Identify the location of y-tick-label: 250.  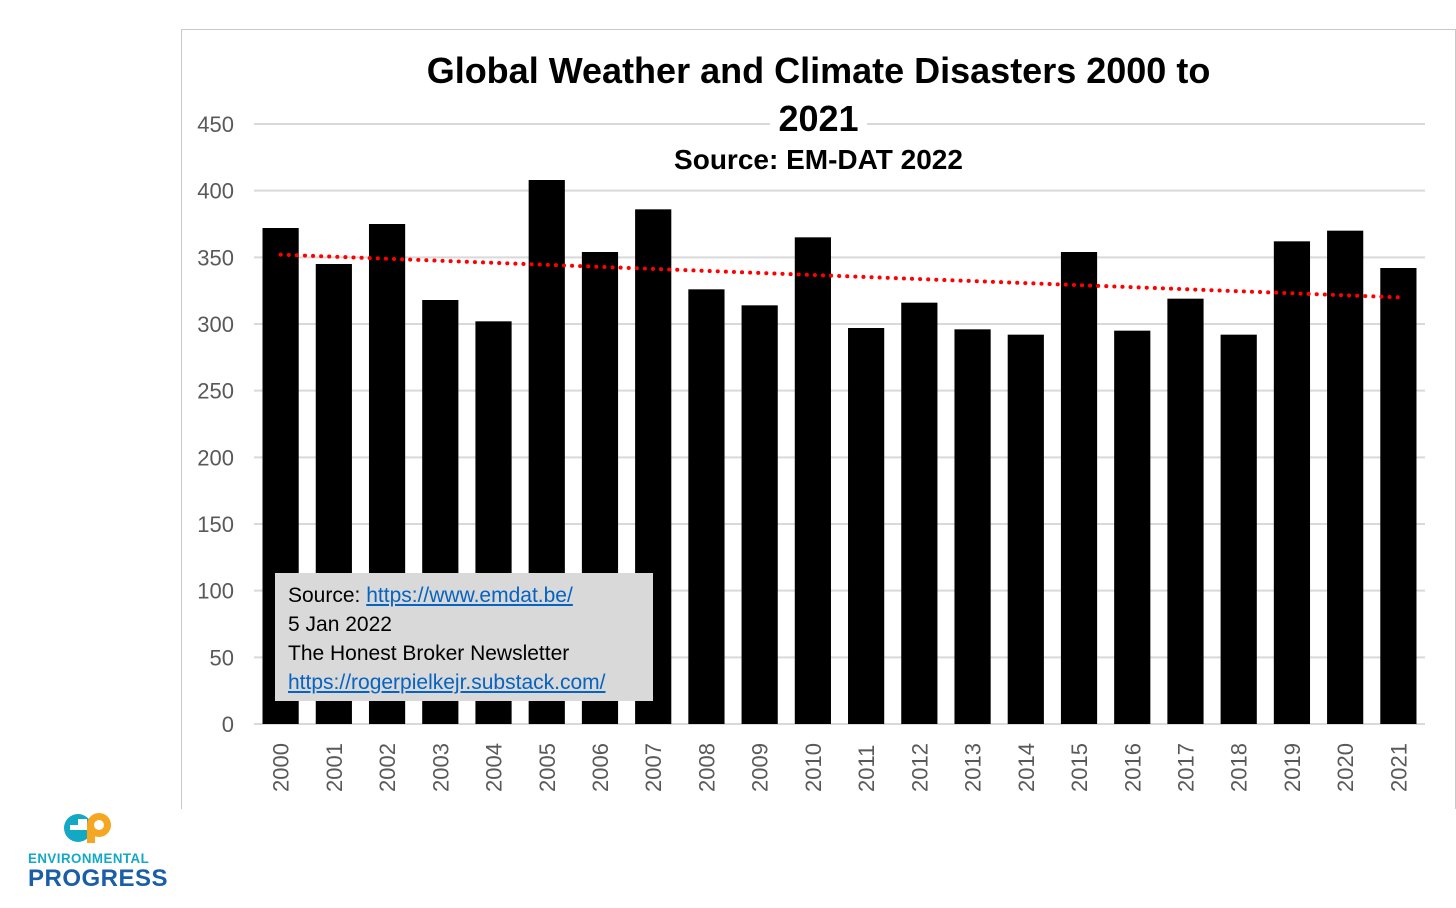
(215, 391).